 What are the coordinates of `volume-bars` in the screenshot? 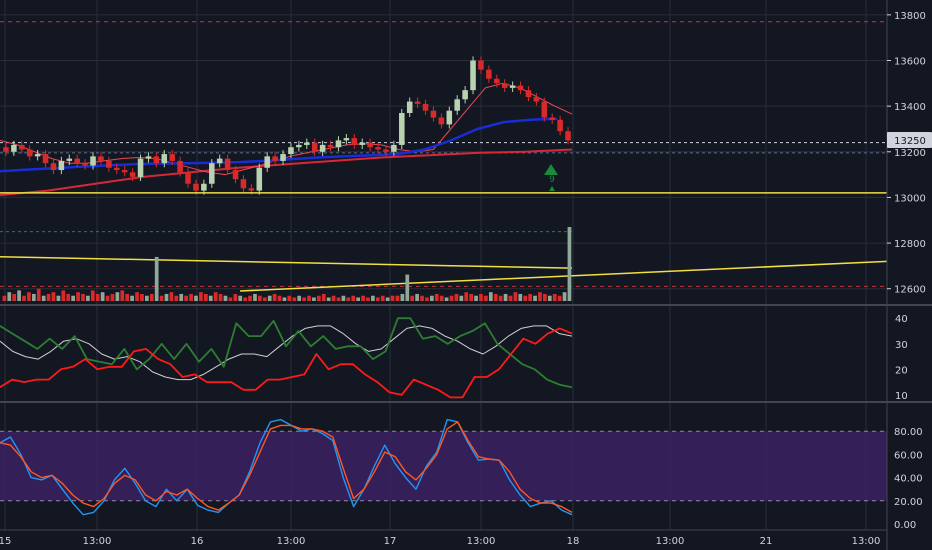 It's located at (287, 264).